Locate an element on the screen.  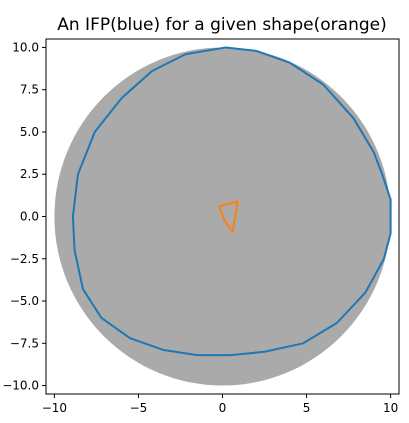
shape-outline is located at coordinates (228, 216).